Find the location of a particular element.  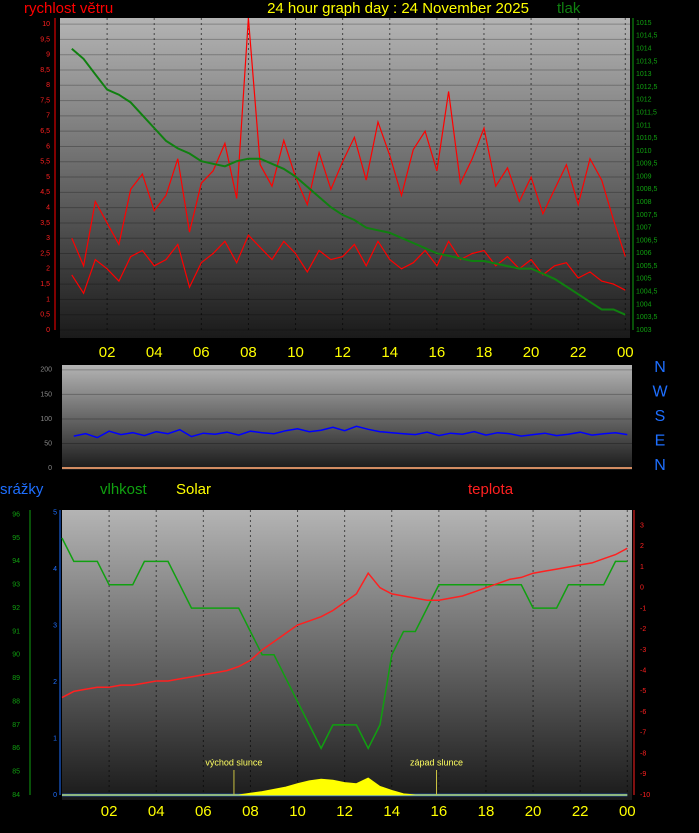

y-tick-label: 1006,5 is located at coordinates (647, 240).